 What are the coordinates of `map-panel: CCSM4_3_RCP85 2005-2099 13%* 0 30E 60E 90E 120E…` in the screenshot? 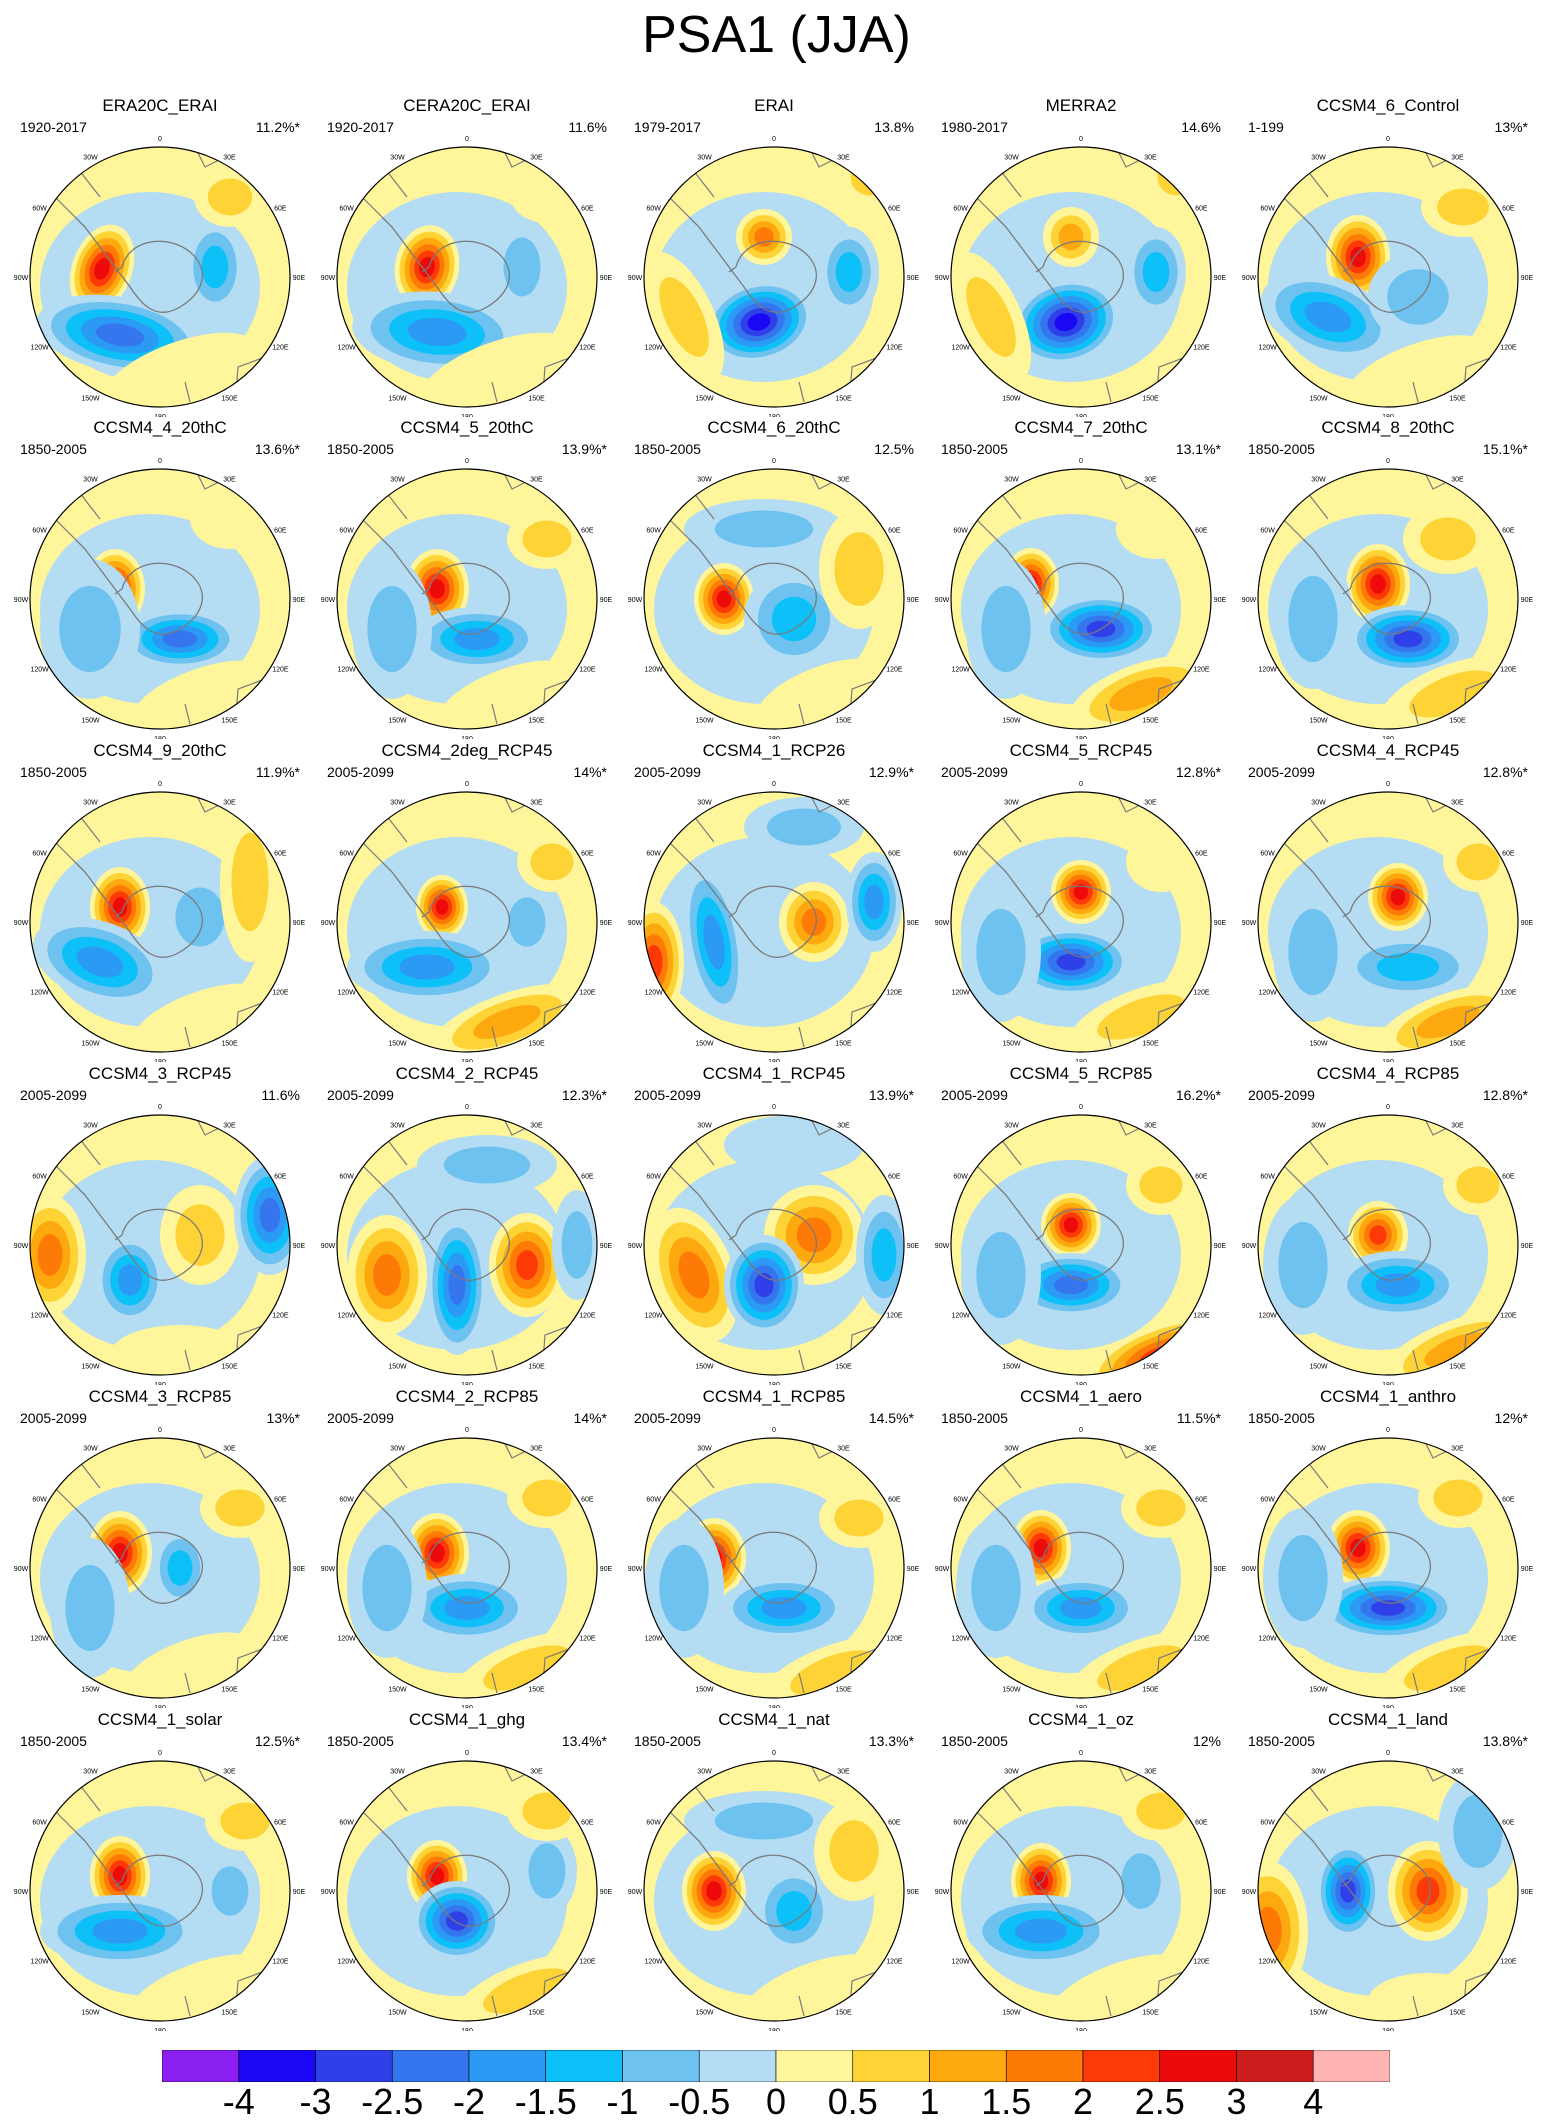 It's located at (160, 1547).